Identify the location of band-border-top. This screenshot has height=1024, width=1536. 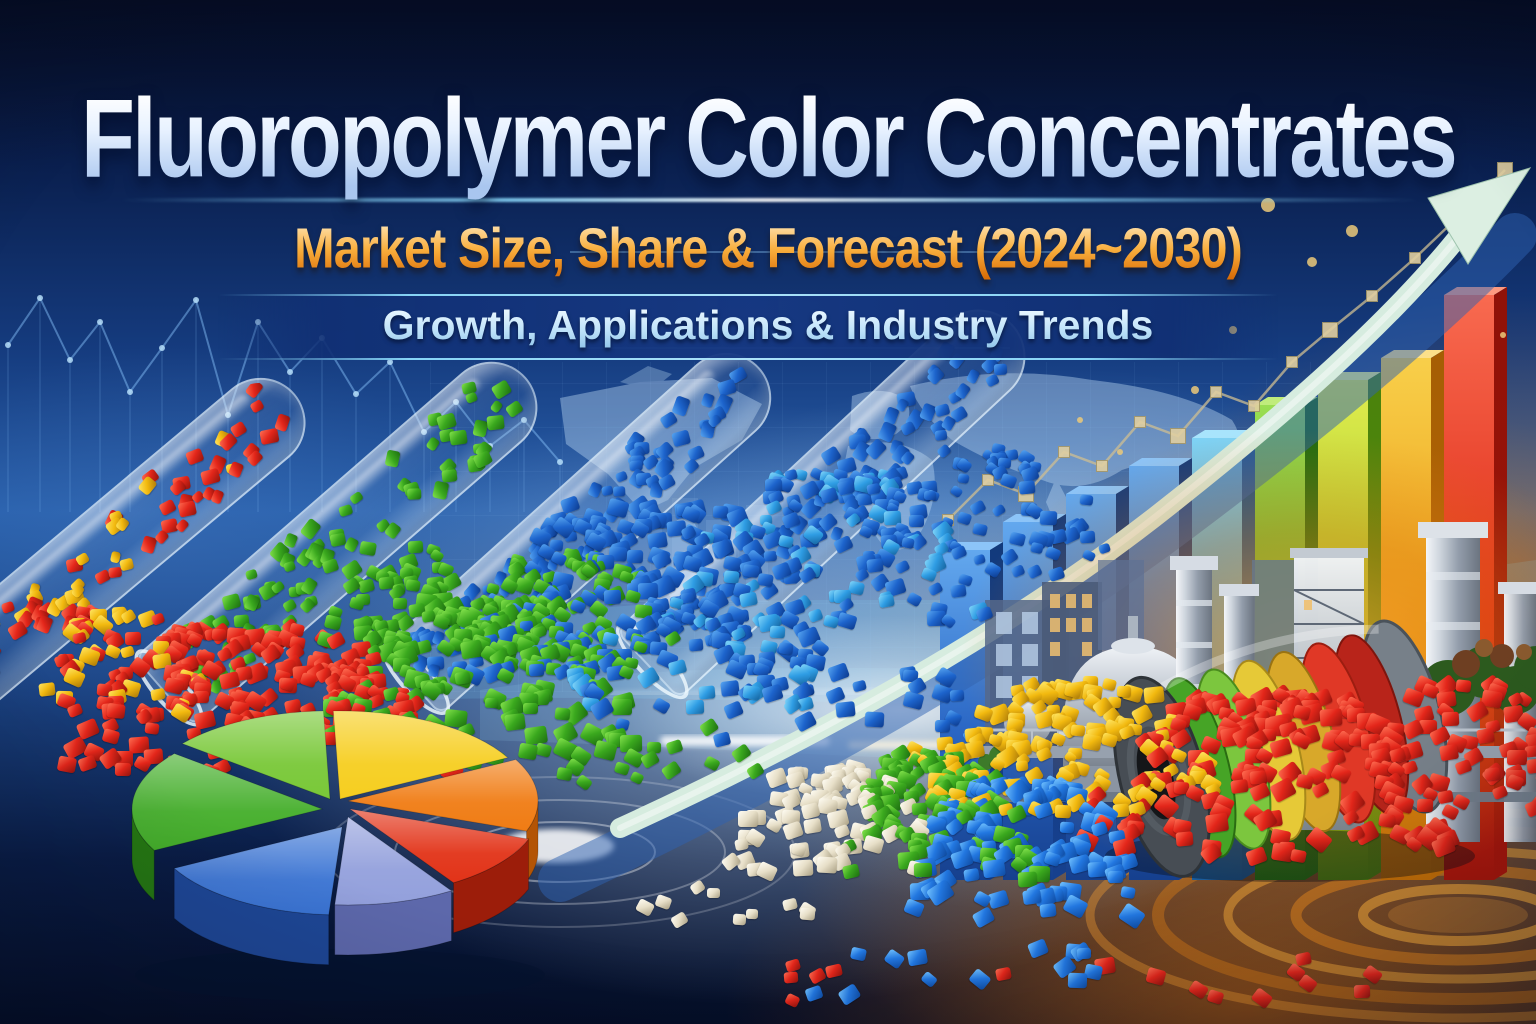
(748, 295).